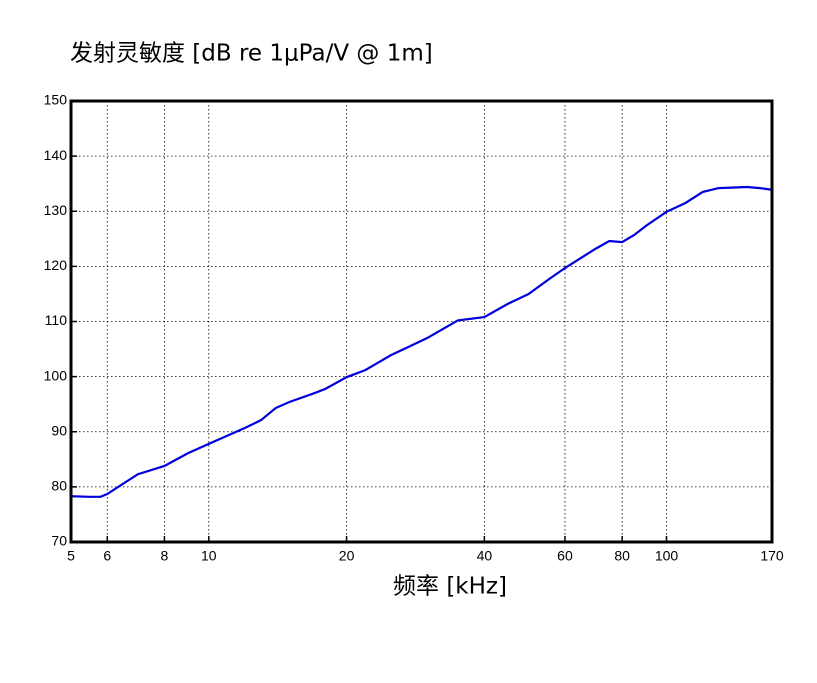 This screenshot has width=817, height=683. Describe the element at coordinates (59, 486) in the screenshot. I see `y-tick-label: 80` at that location.